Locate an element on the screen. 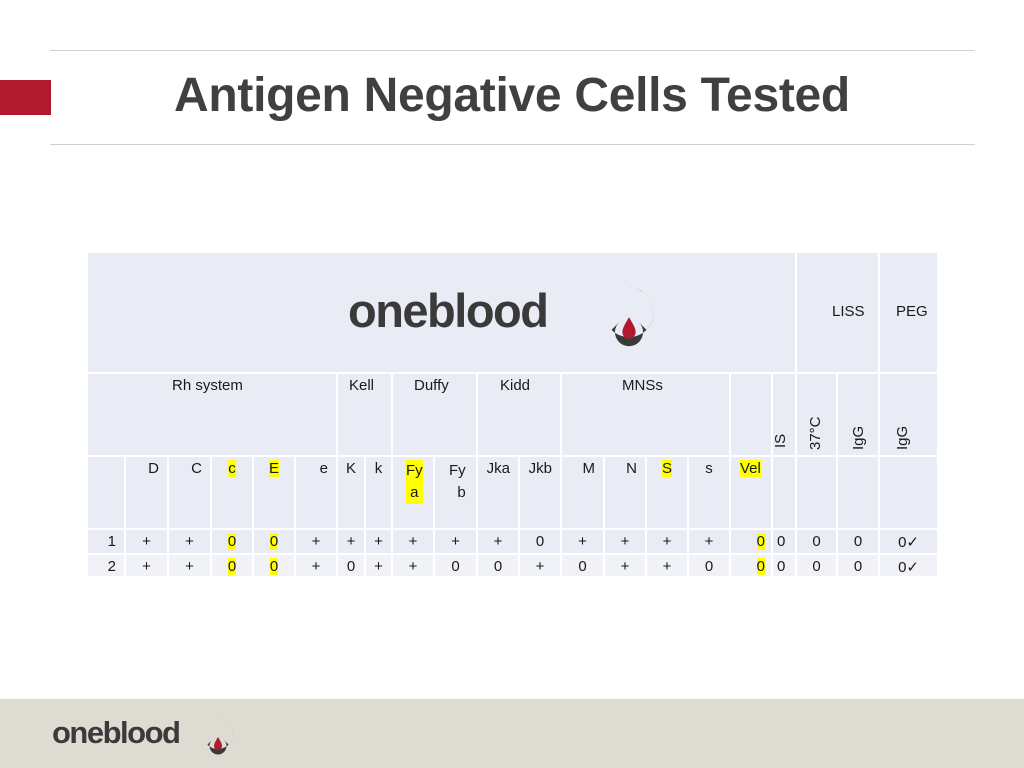 The height and width of the screenshot is (768, 1024). cell-number: 1 is located at coordinates (111, 541).